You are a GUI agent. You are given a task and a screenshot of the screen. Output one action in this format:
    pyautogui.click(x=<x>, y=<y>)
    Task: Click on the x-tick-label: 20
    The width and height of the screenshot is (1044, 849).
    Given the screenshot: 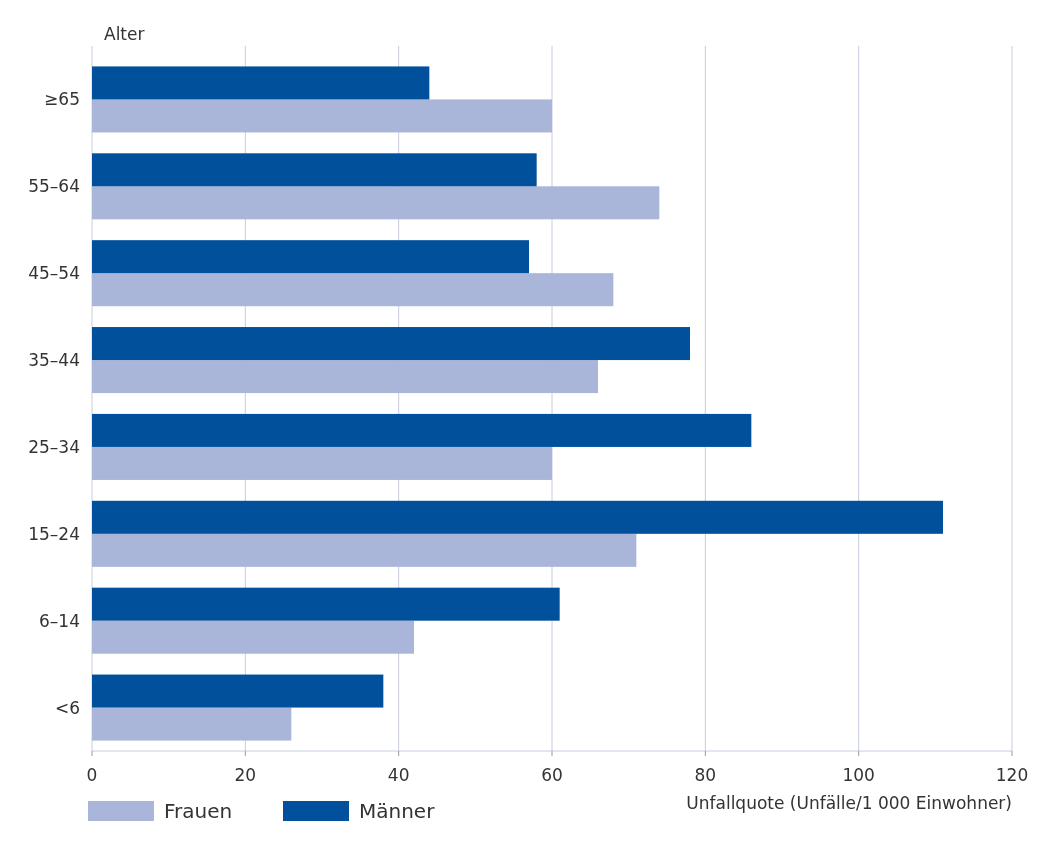 What is the action you would take?
    pyautogui.click(x=245, y=775)
    